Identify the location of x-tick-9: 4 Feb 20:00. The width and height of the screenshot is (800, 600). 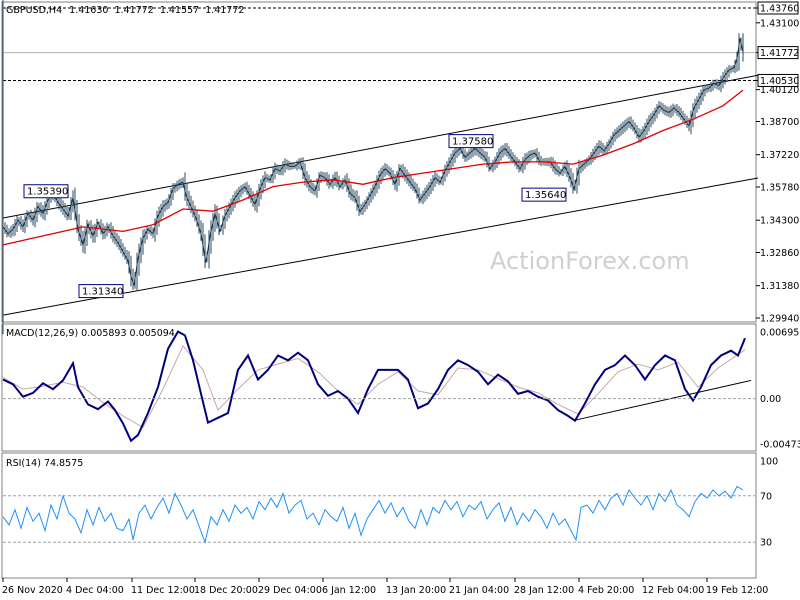
(606, 590).